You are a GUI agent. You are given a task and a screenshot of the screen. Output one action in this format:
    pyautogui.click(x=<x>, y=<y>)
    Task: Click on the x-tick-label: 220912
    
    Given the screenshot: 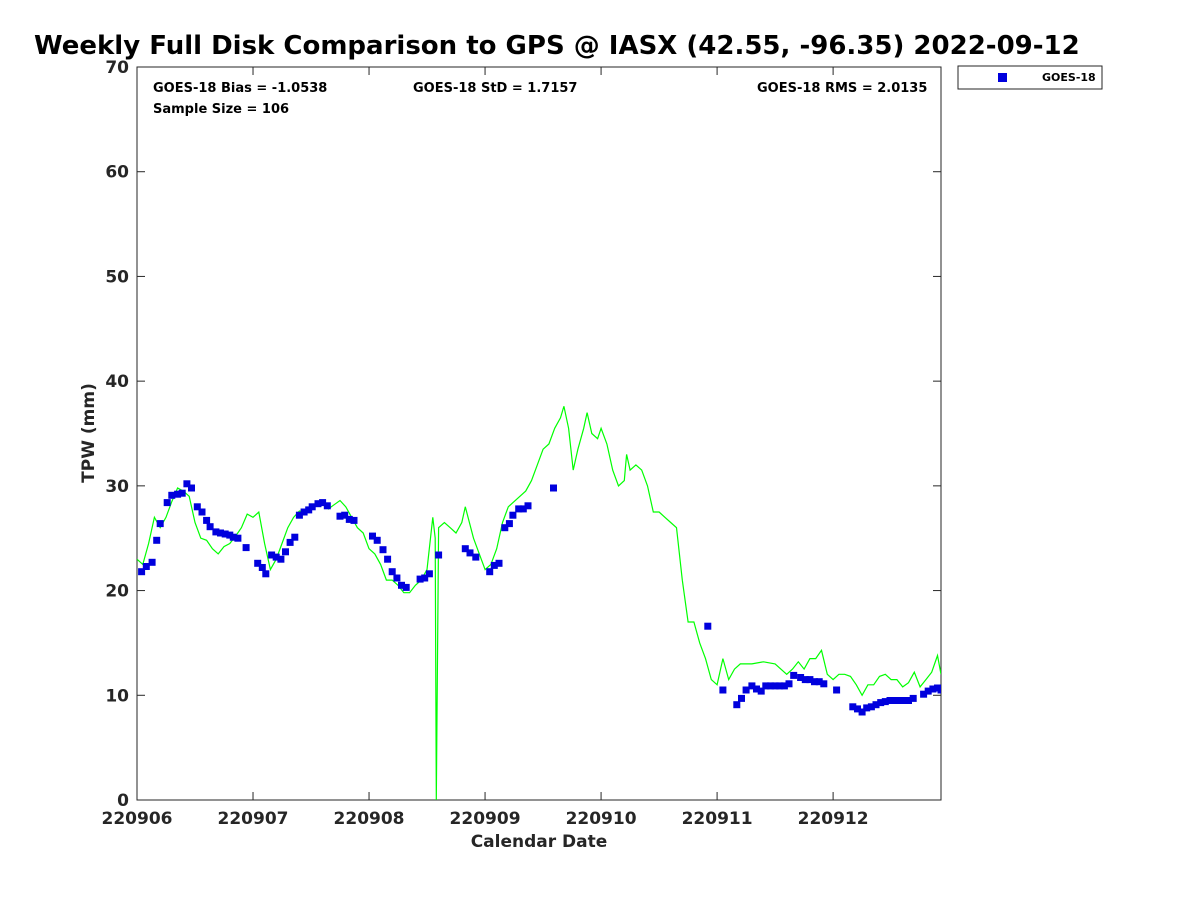 What is the action you would take?
    pyautogui.click(x=833, y=819)
    